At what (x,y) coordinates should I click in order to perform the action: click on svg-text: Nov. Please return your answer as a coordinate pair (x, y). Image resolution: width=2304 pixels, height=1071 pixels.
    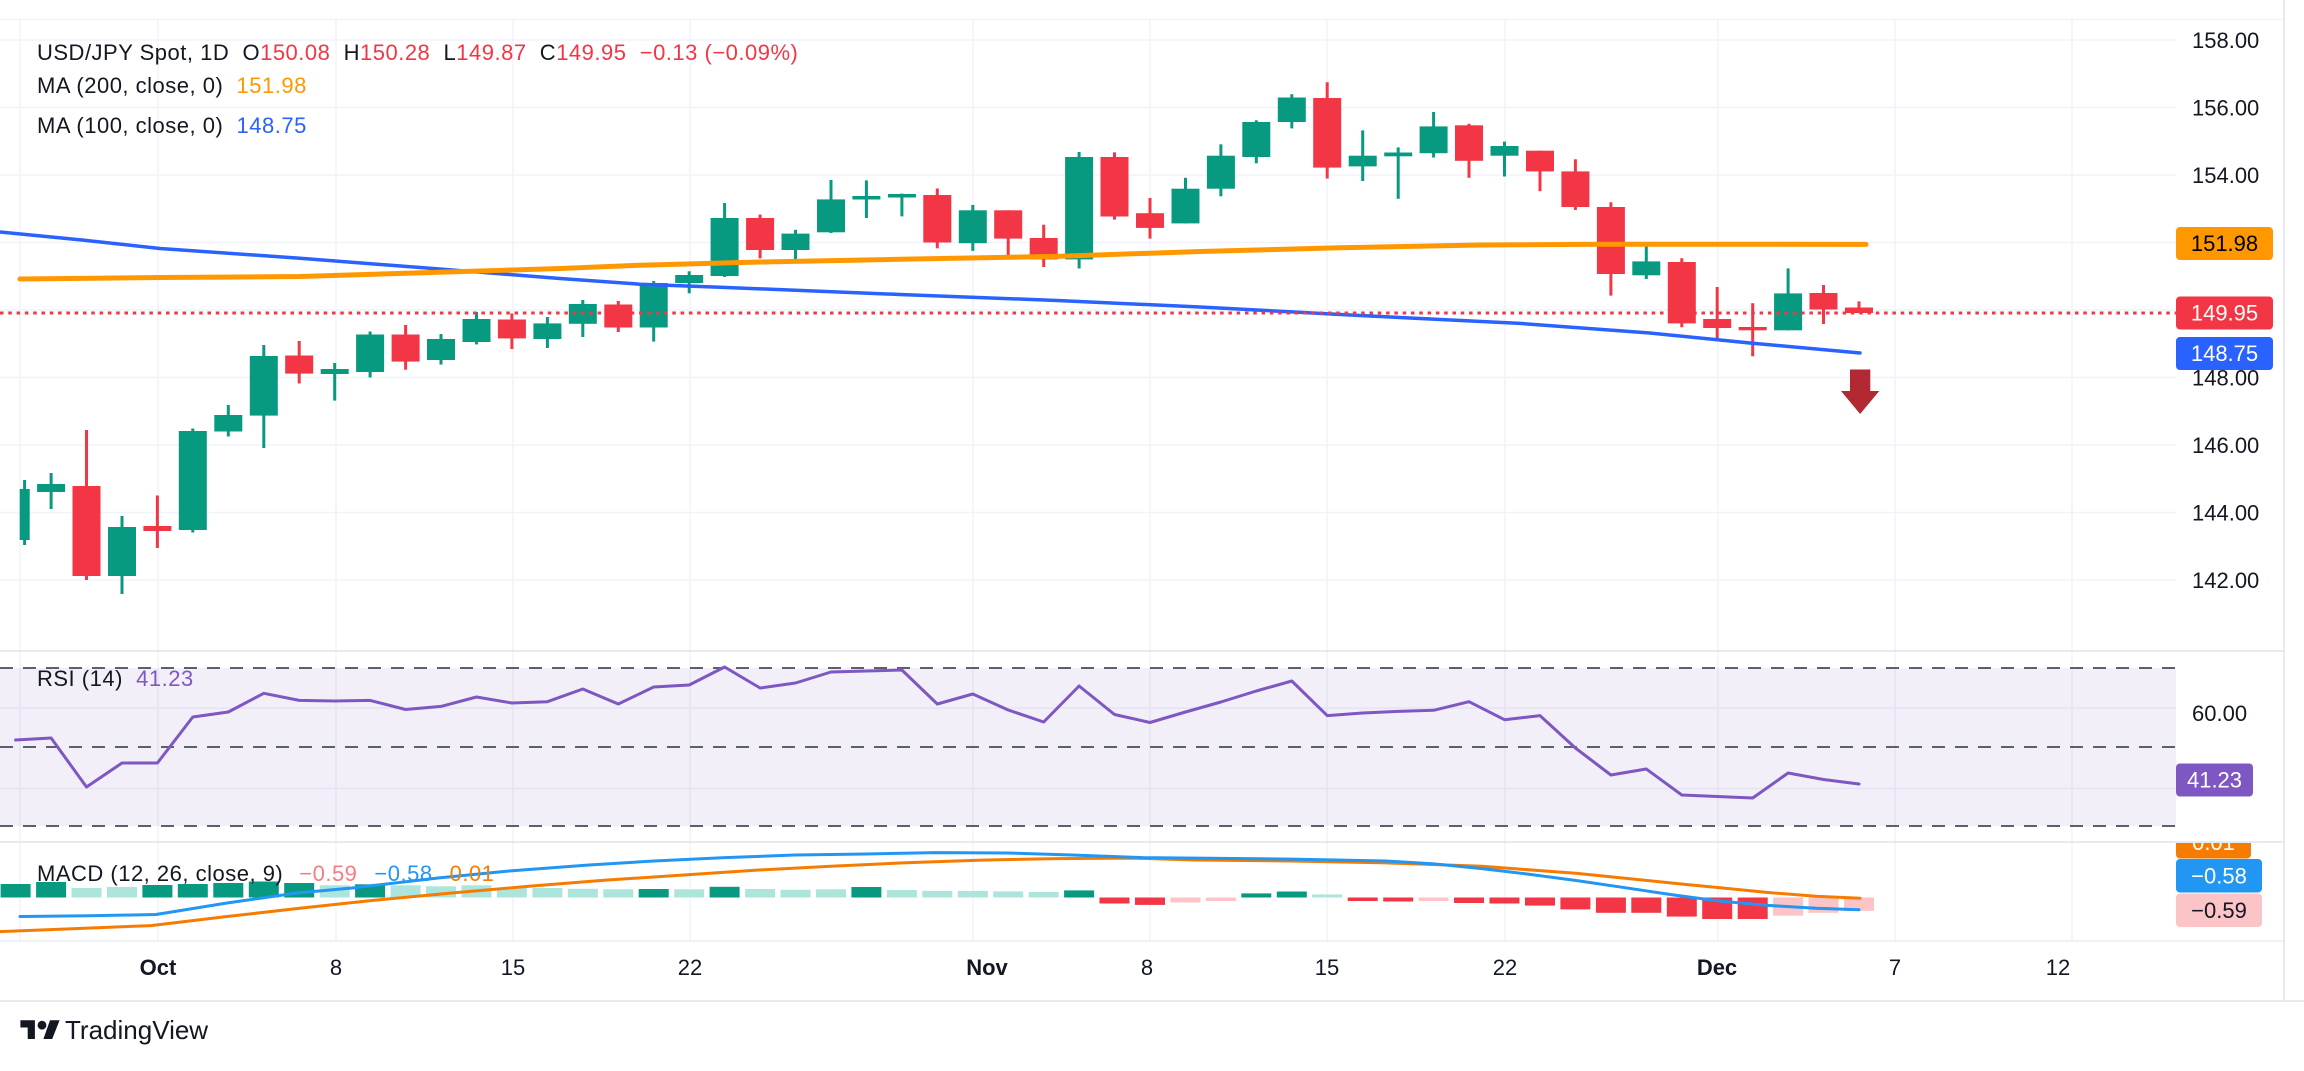
    Looking at the image, I should click on (987, 967).